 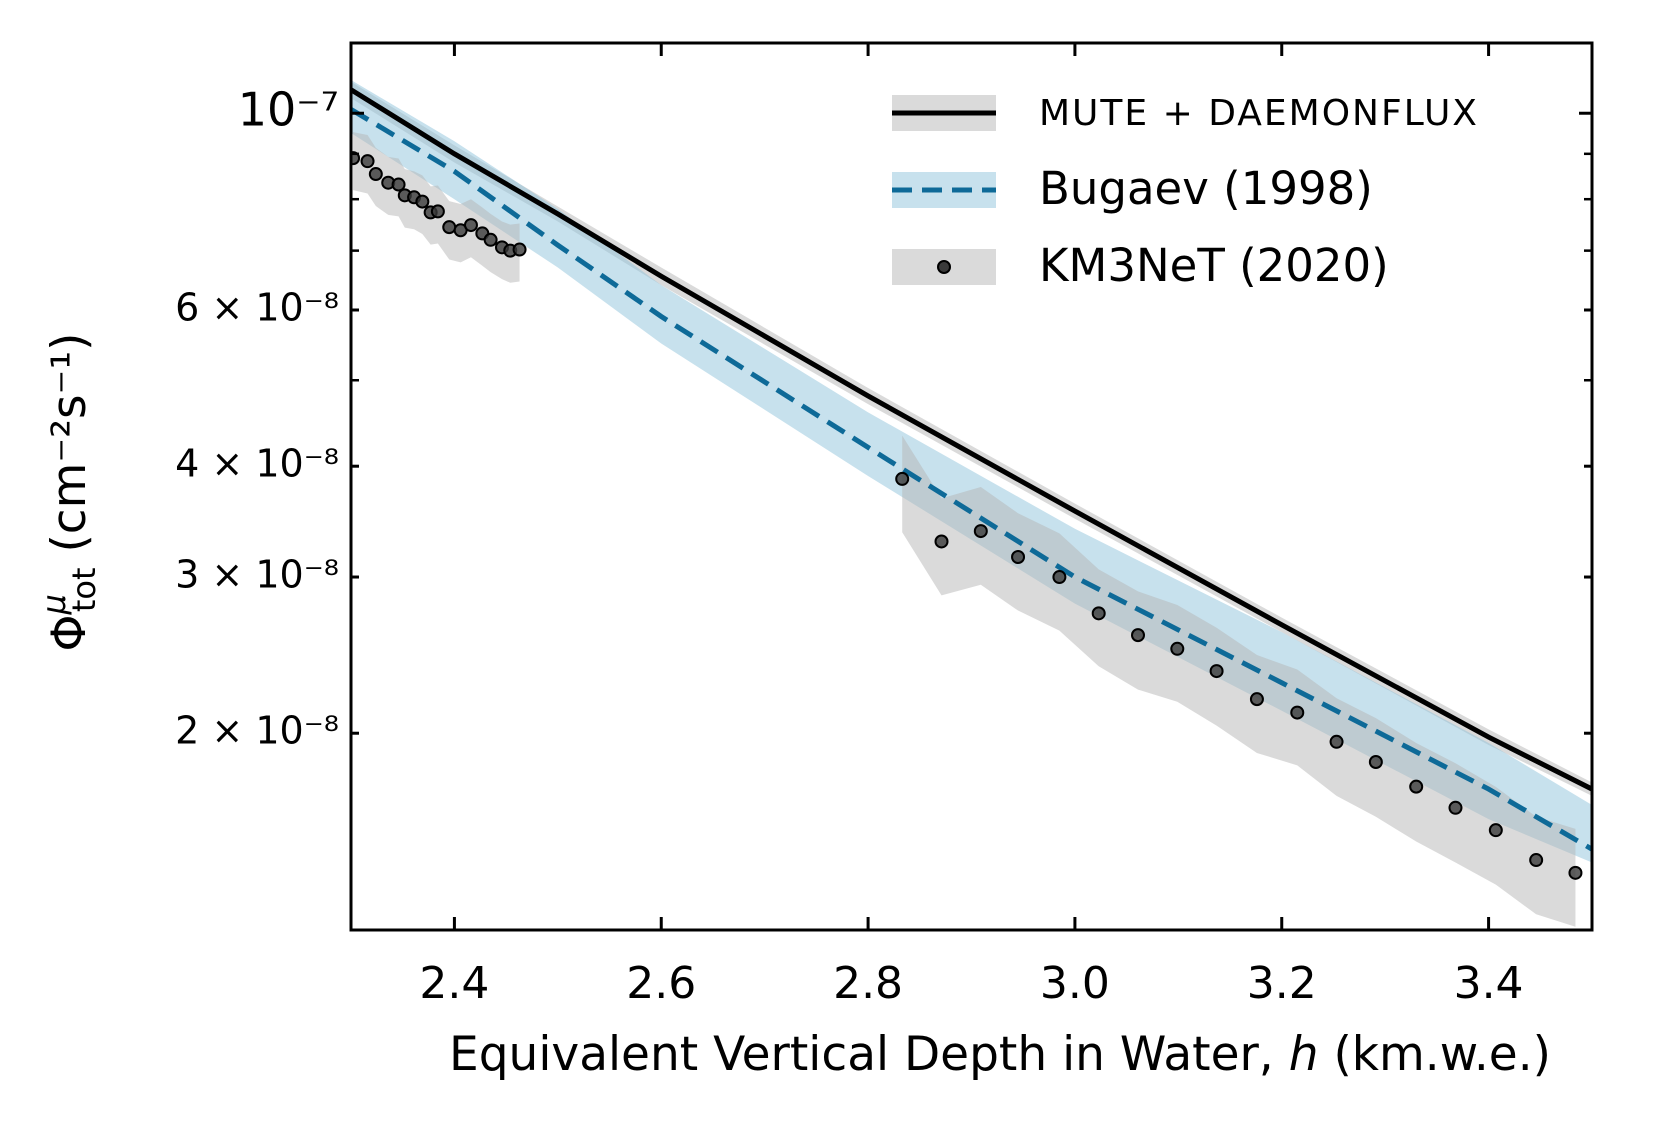 I want to click on x-tick-label: 3.2, so click(x=1282, y=983).